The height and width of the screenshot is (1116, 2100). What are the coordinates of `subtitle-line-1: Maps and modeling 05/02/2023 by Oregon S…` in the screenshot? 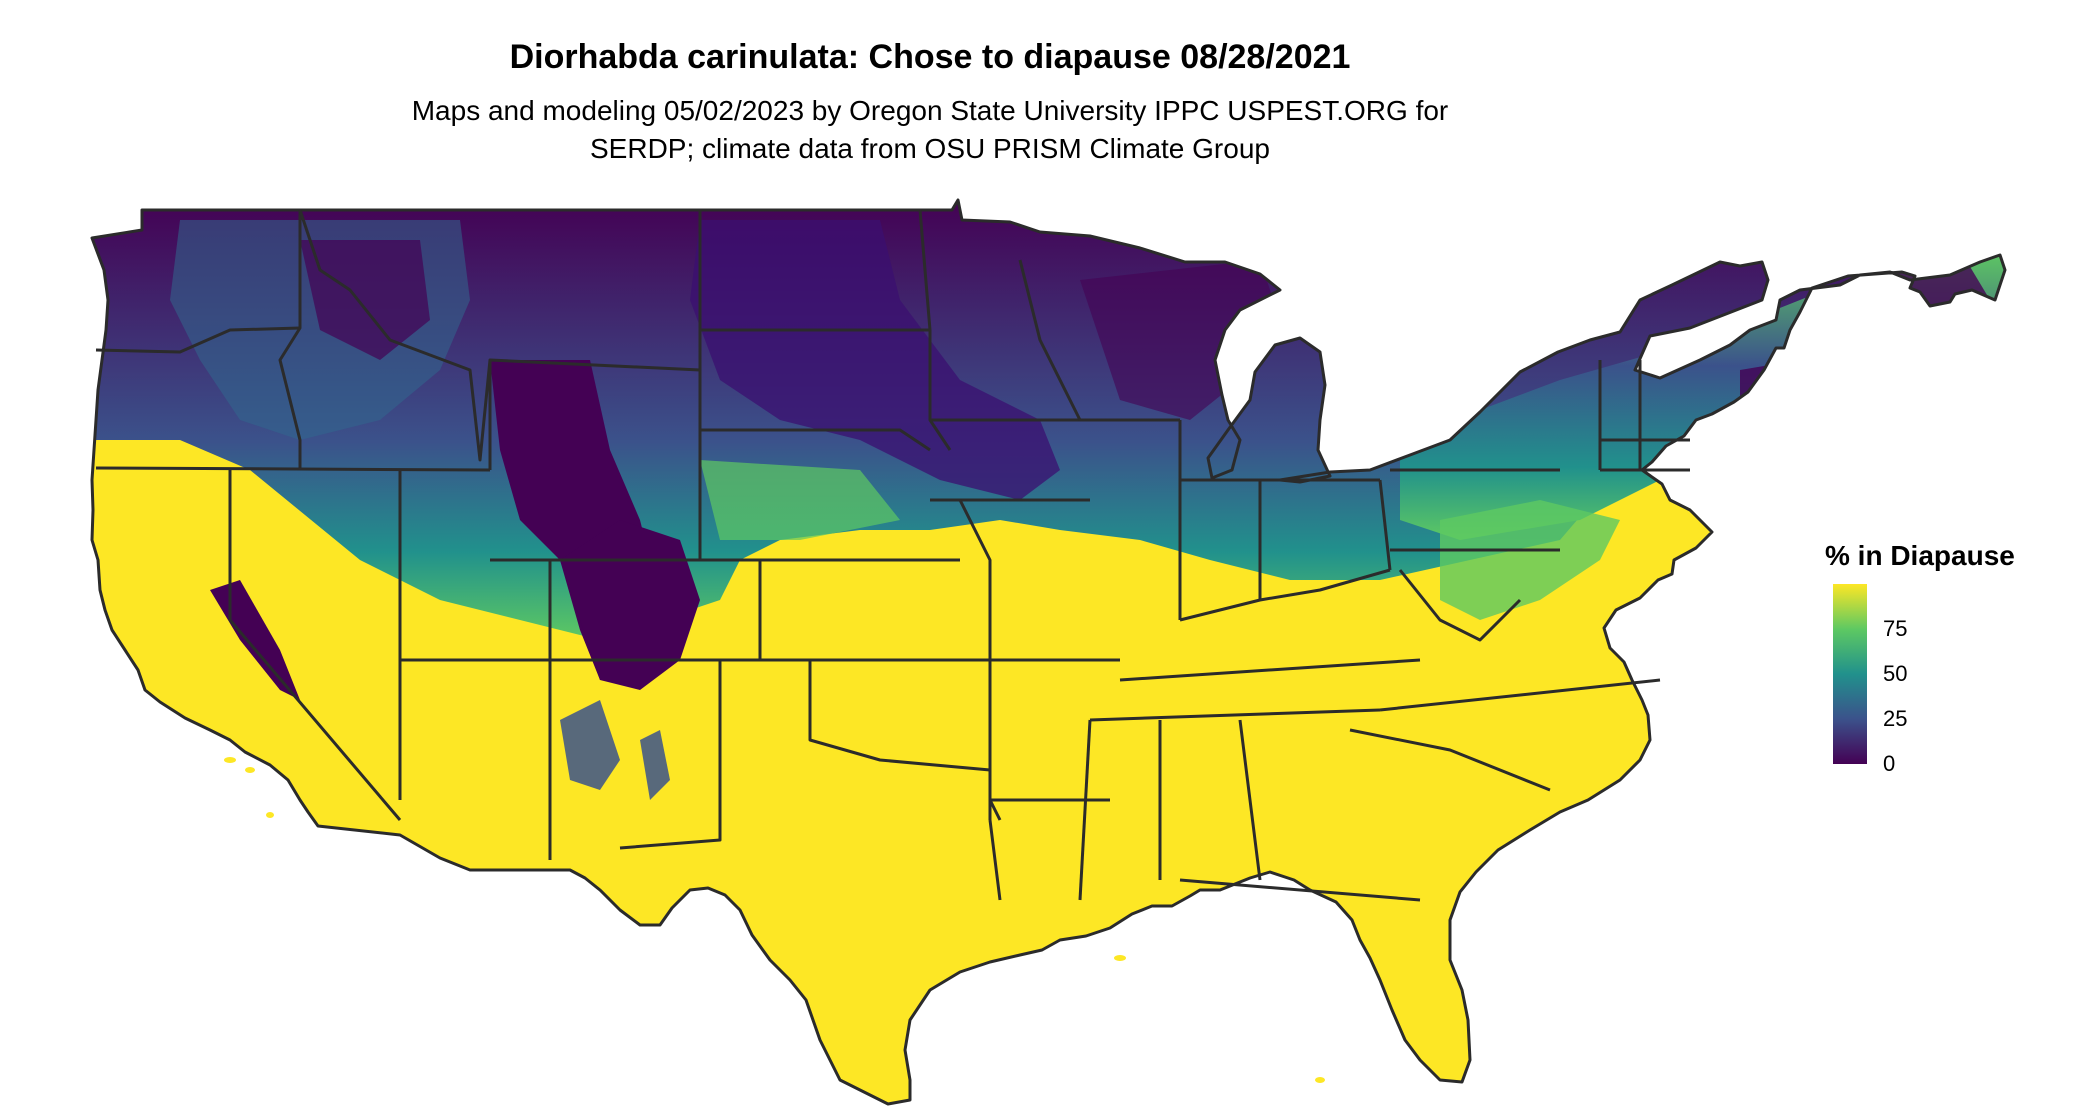 It's located at (930, 110).